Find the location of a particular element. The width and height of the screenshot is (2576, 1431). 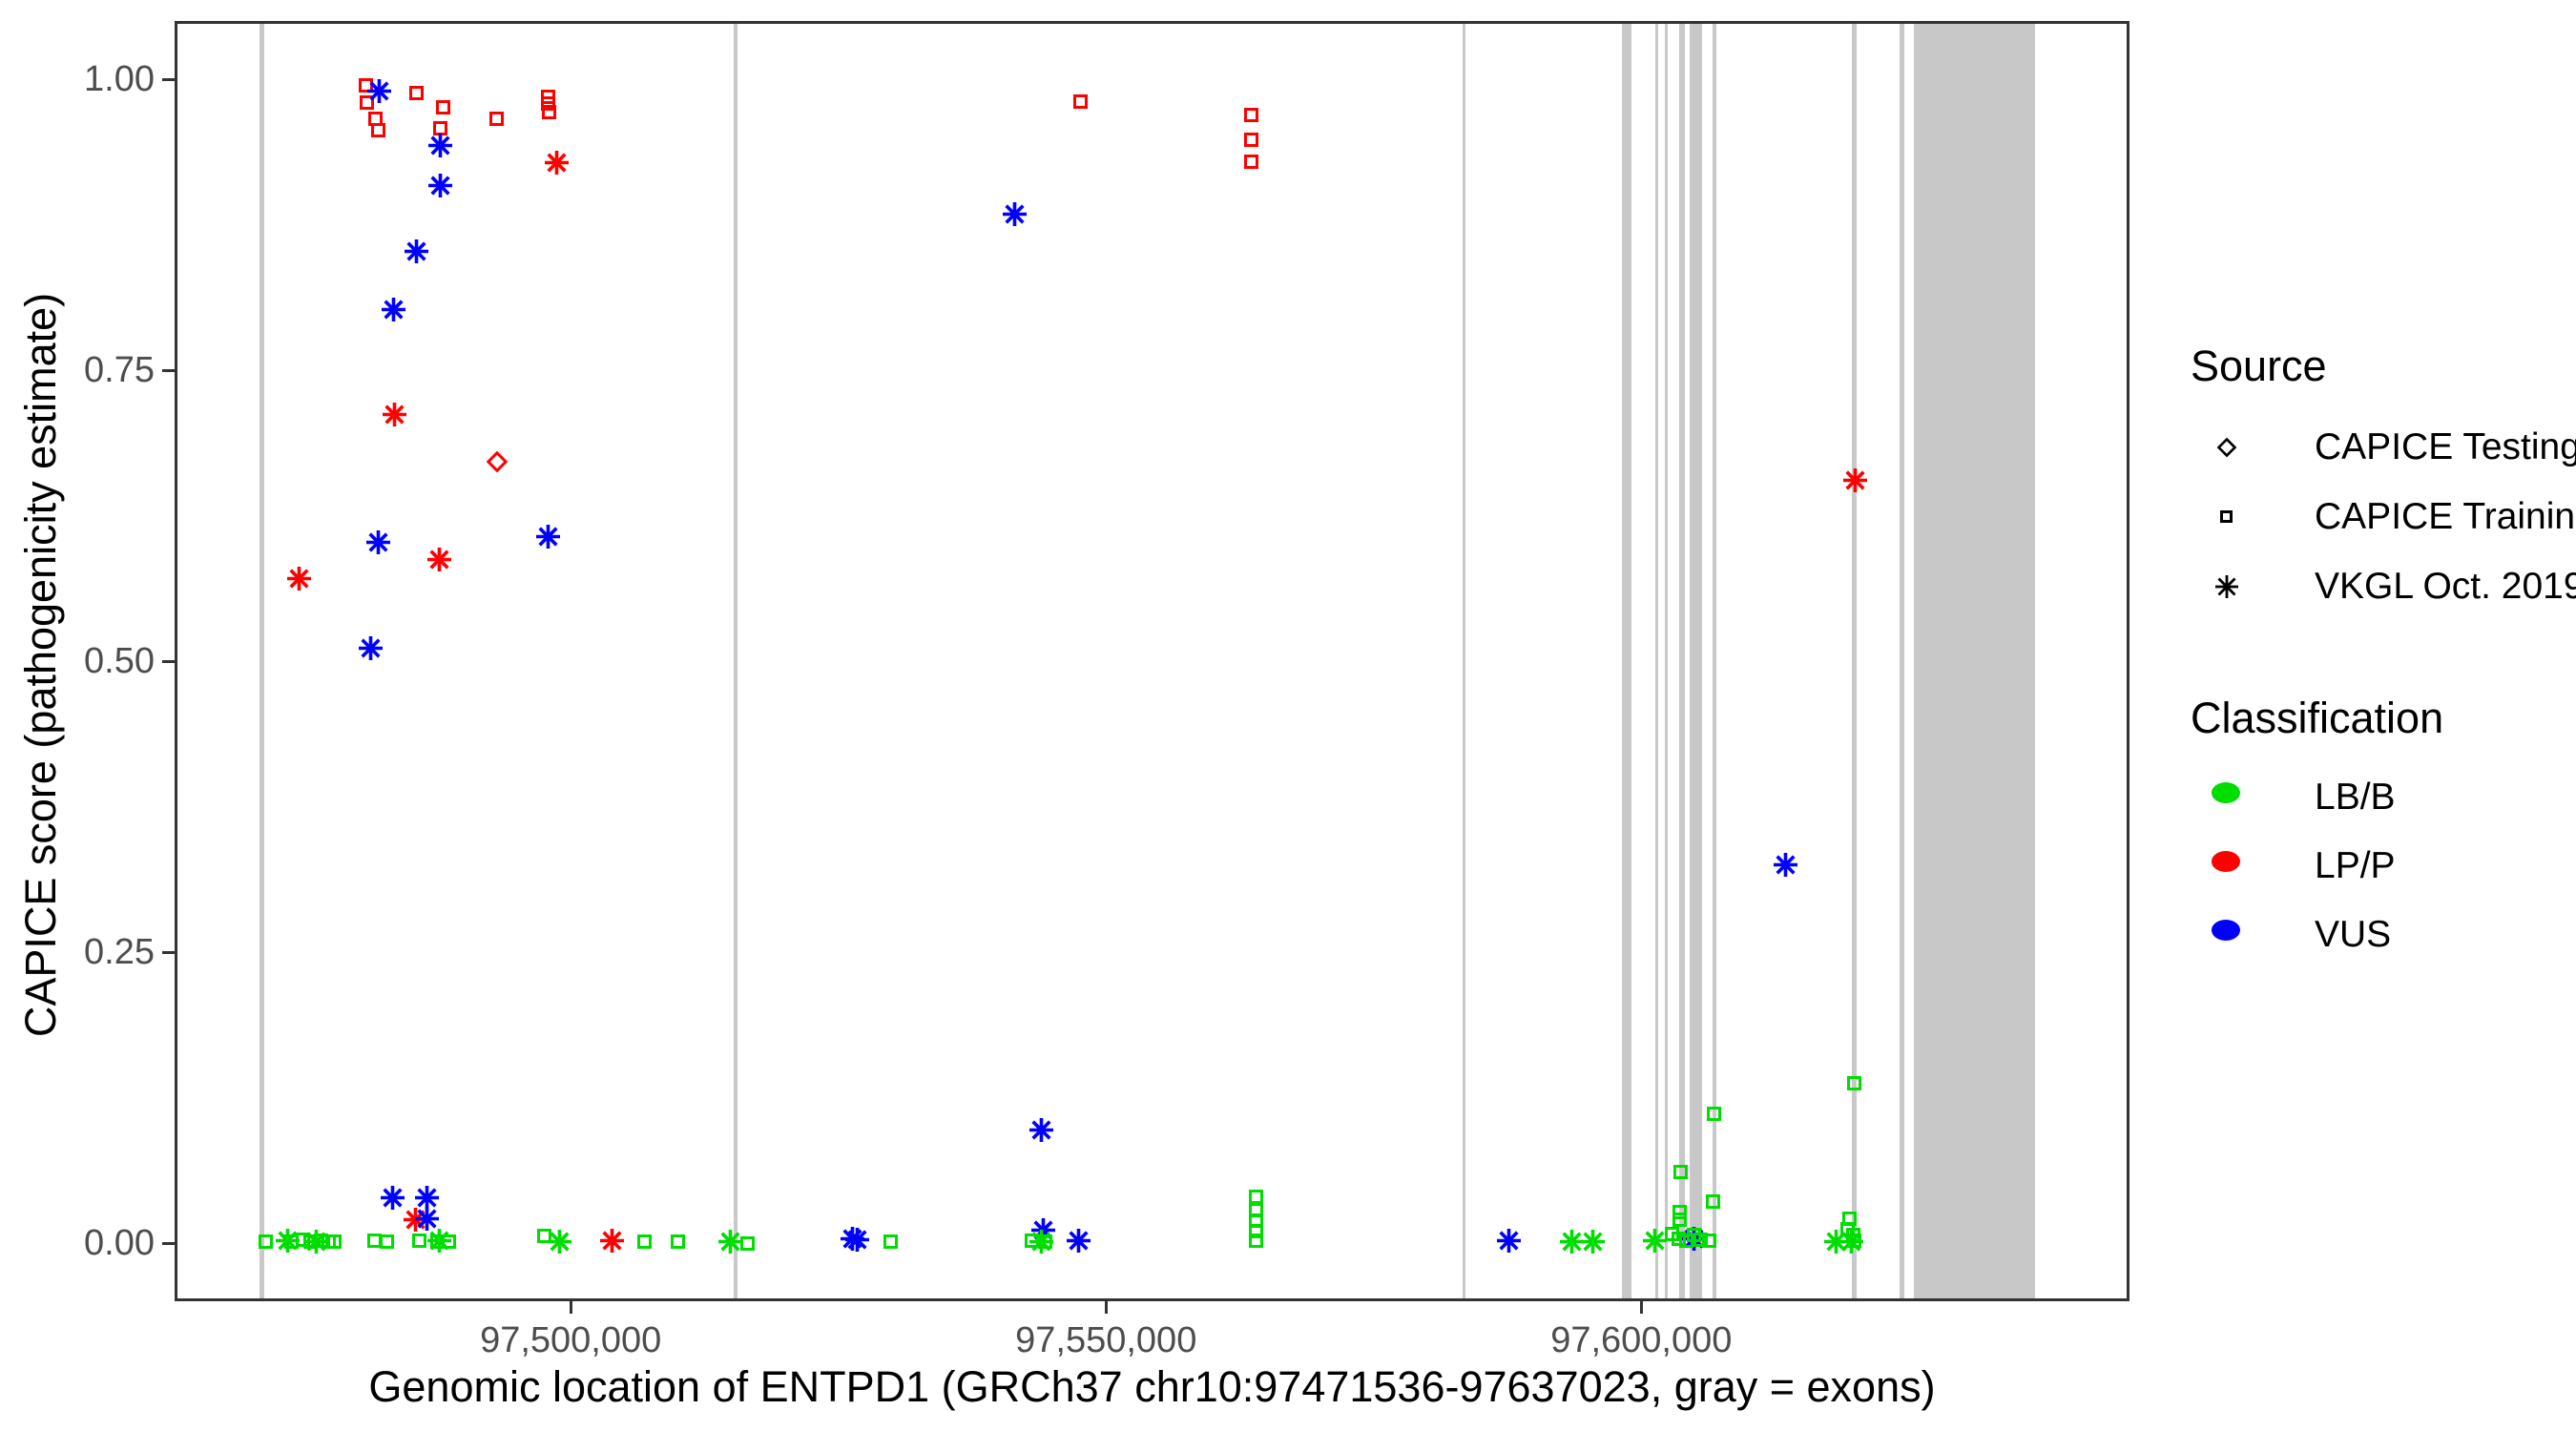

legend-item-label: LP/P is located at coordinates (2355, 865).